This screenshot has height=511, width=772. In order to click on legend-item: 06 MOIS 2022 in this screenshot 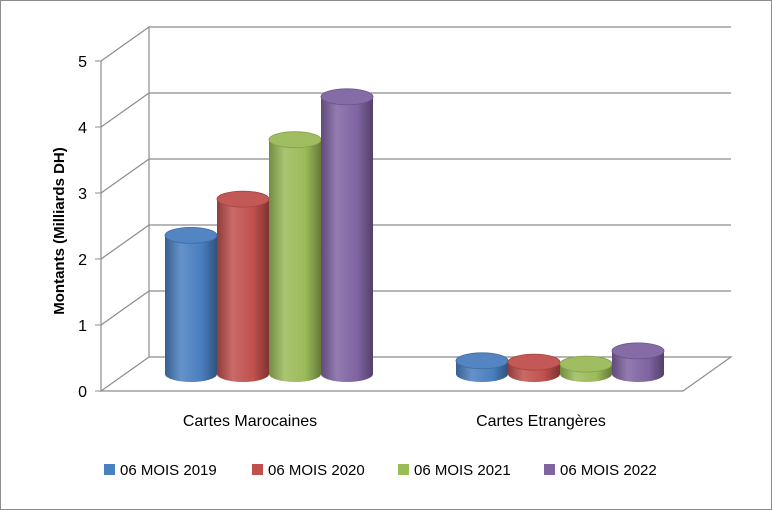, I will do `click(600, 470)`.